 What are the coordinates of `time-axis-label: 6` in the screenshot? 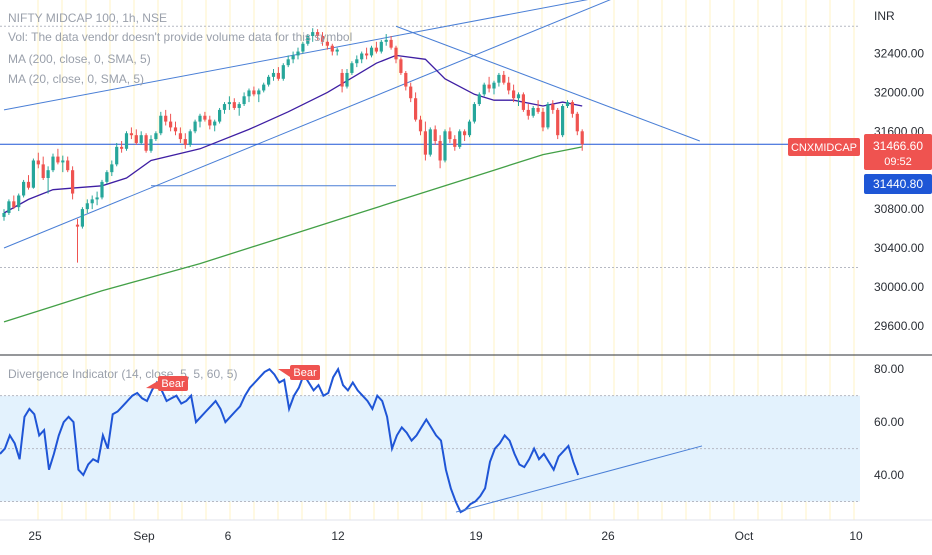 It's located at (228, 536).